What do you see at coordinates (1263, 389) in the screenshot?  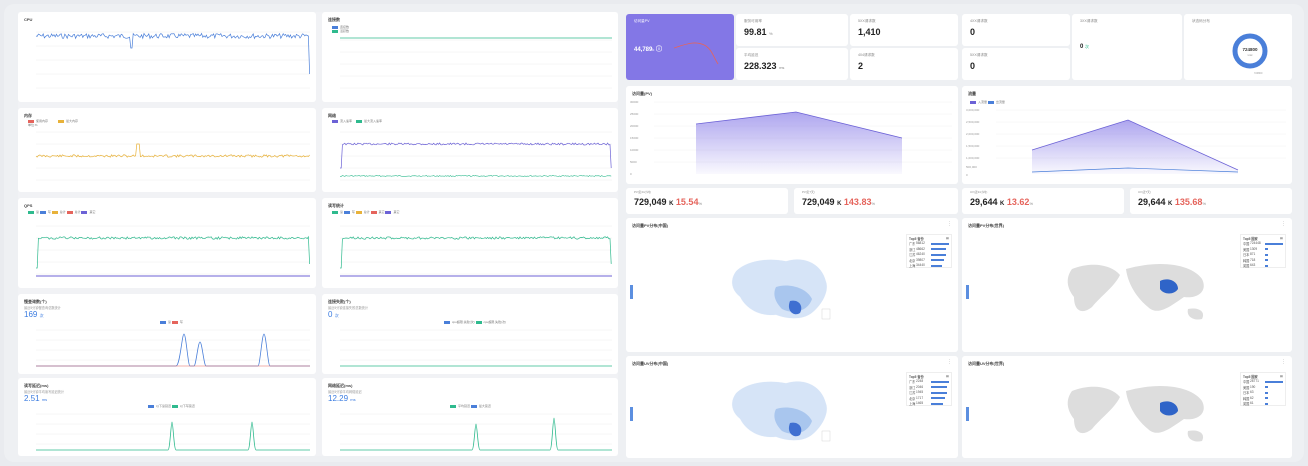 I see `top5-rank-panel: Top5 国家 ▤ 中国 28771 美国 190 日本 63 韩国 62 英国 61` at bounding box center [1263, 389].